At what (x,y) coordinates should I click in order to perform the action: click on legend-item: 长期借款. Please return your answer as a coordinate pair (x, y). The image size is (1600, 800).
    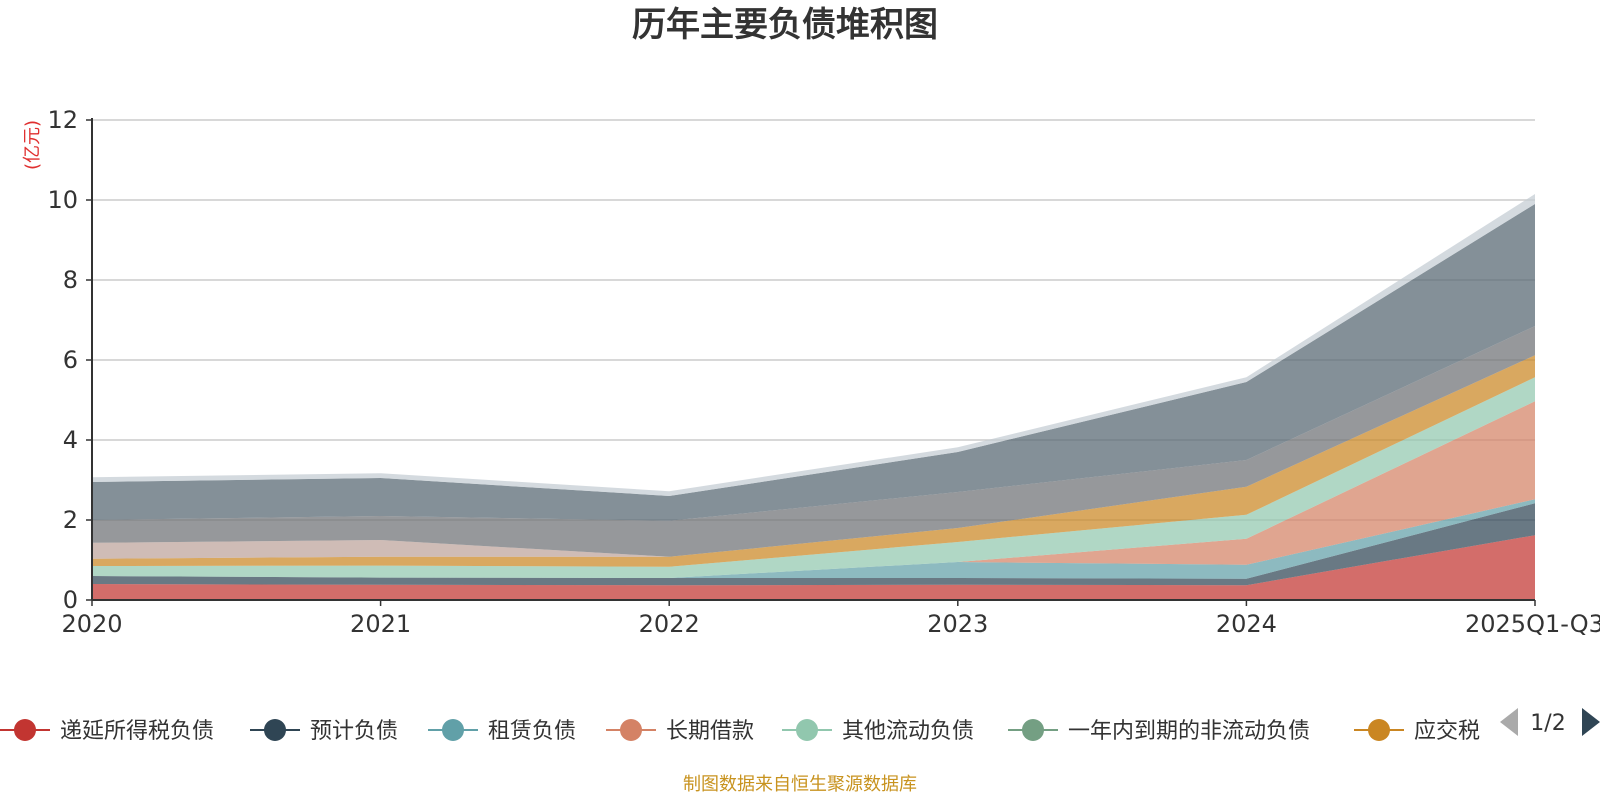
    Looking at the image, I should click on (680, 731).